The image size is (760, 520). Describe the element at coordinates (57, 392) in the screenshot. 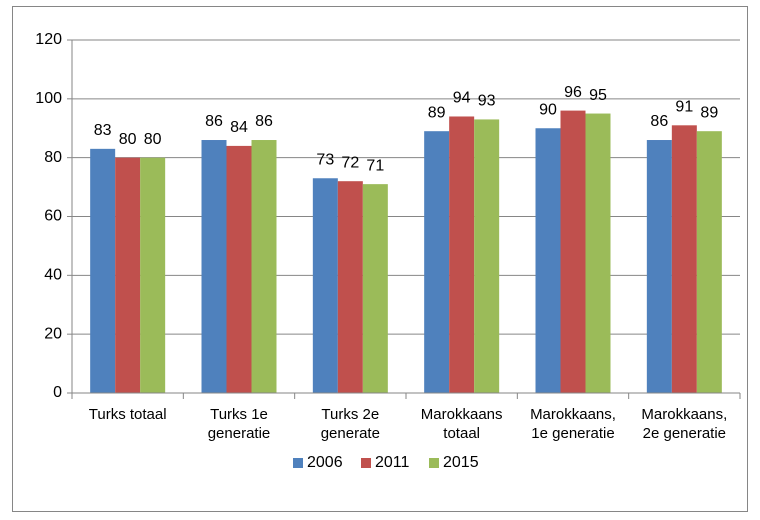

I see `y-tick-label: 0` at that location.